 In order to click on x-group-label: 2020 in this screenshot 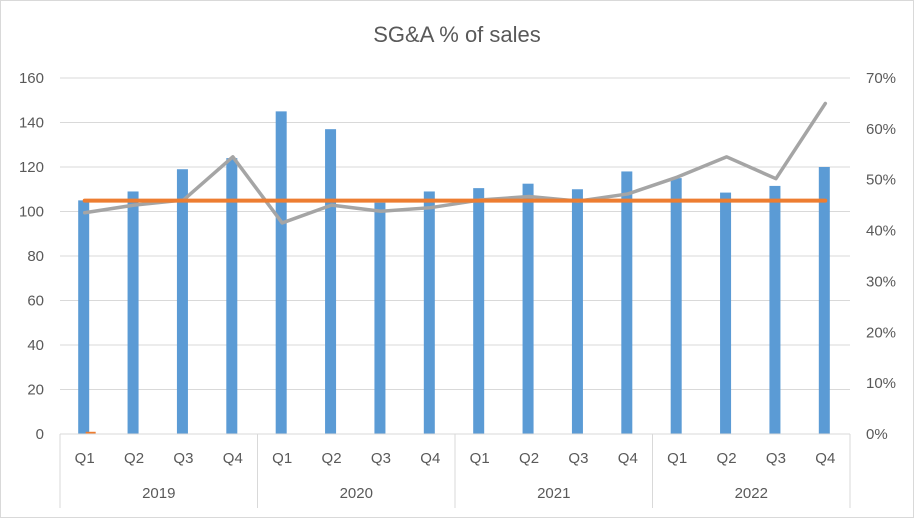, I will do `click(356, 493)`.